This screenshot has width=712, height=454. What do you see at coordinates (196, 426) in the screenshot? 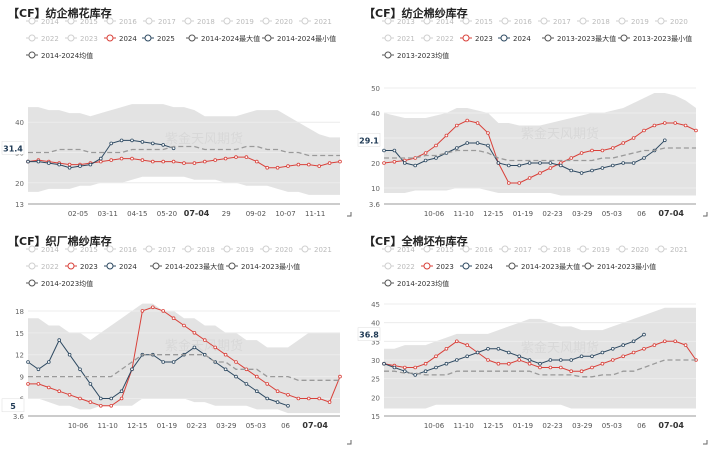
I see `x-tick-label: 02-23` at bounding box center [196, 426].